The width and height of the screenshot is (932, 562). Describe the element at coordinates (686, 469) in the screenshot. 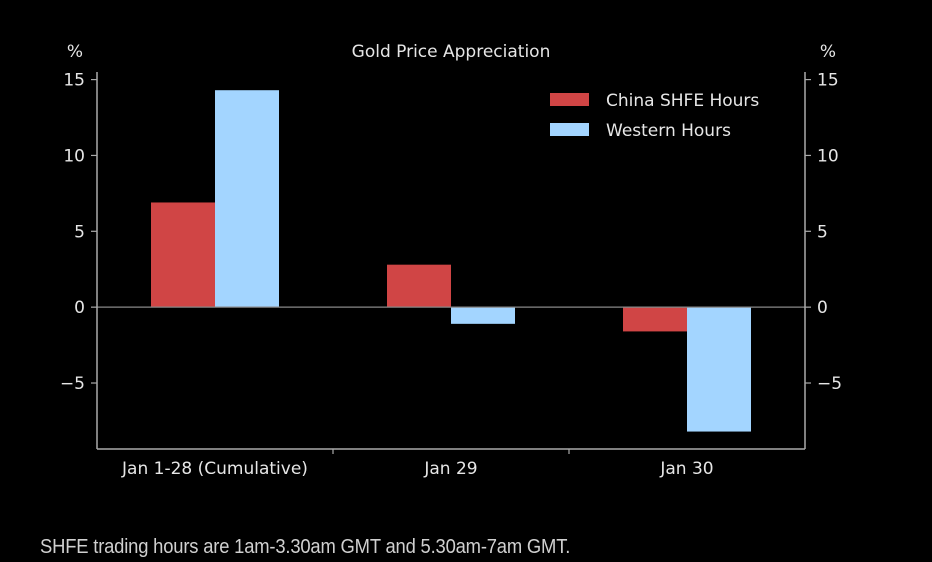

I see `x-tick-label: Jan 30` at that location.